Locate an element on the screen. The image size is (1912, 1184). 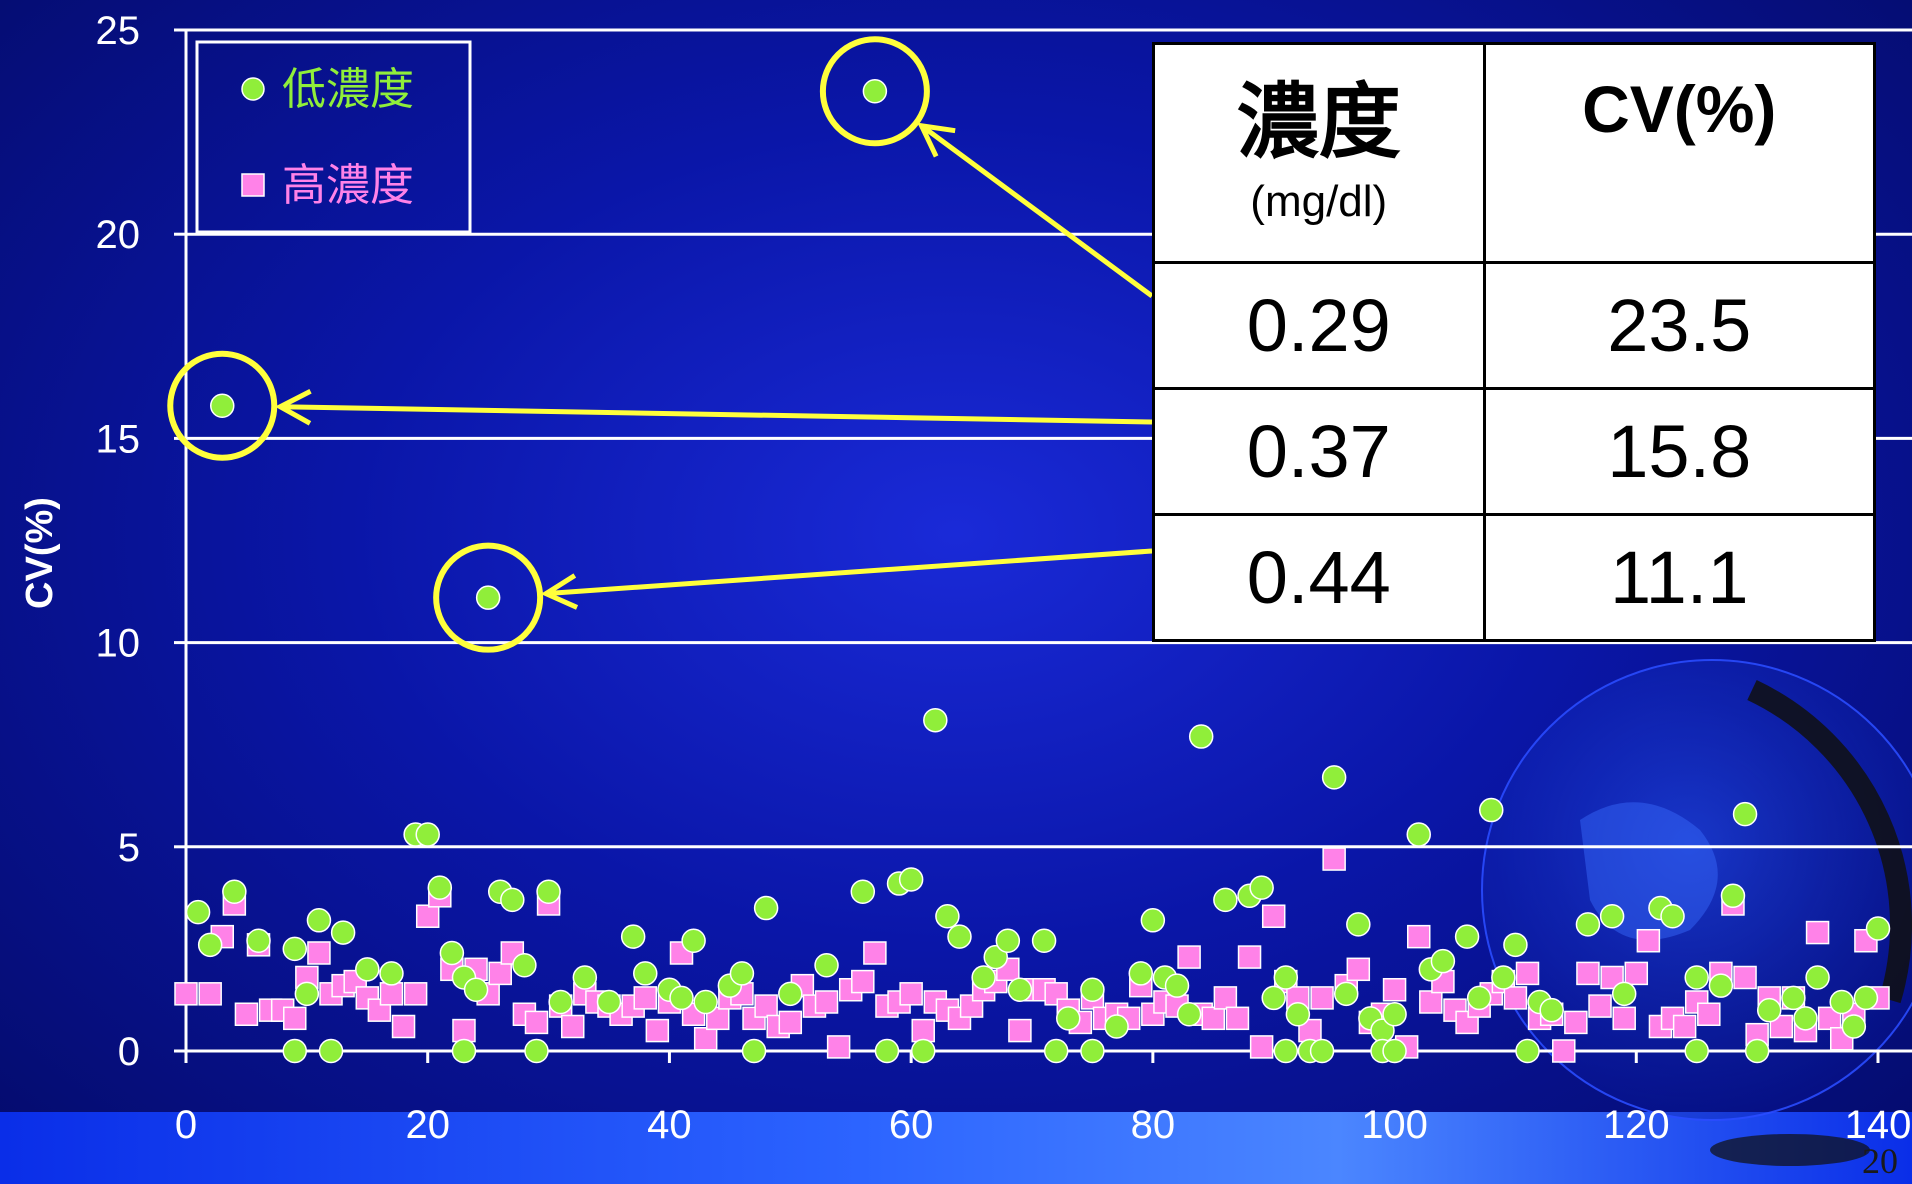
table-cell-concentration: 0.37 is located at coordinates (1319, 451).